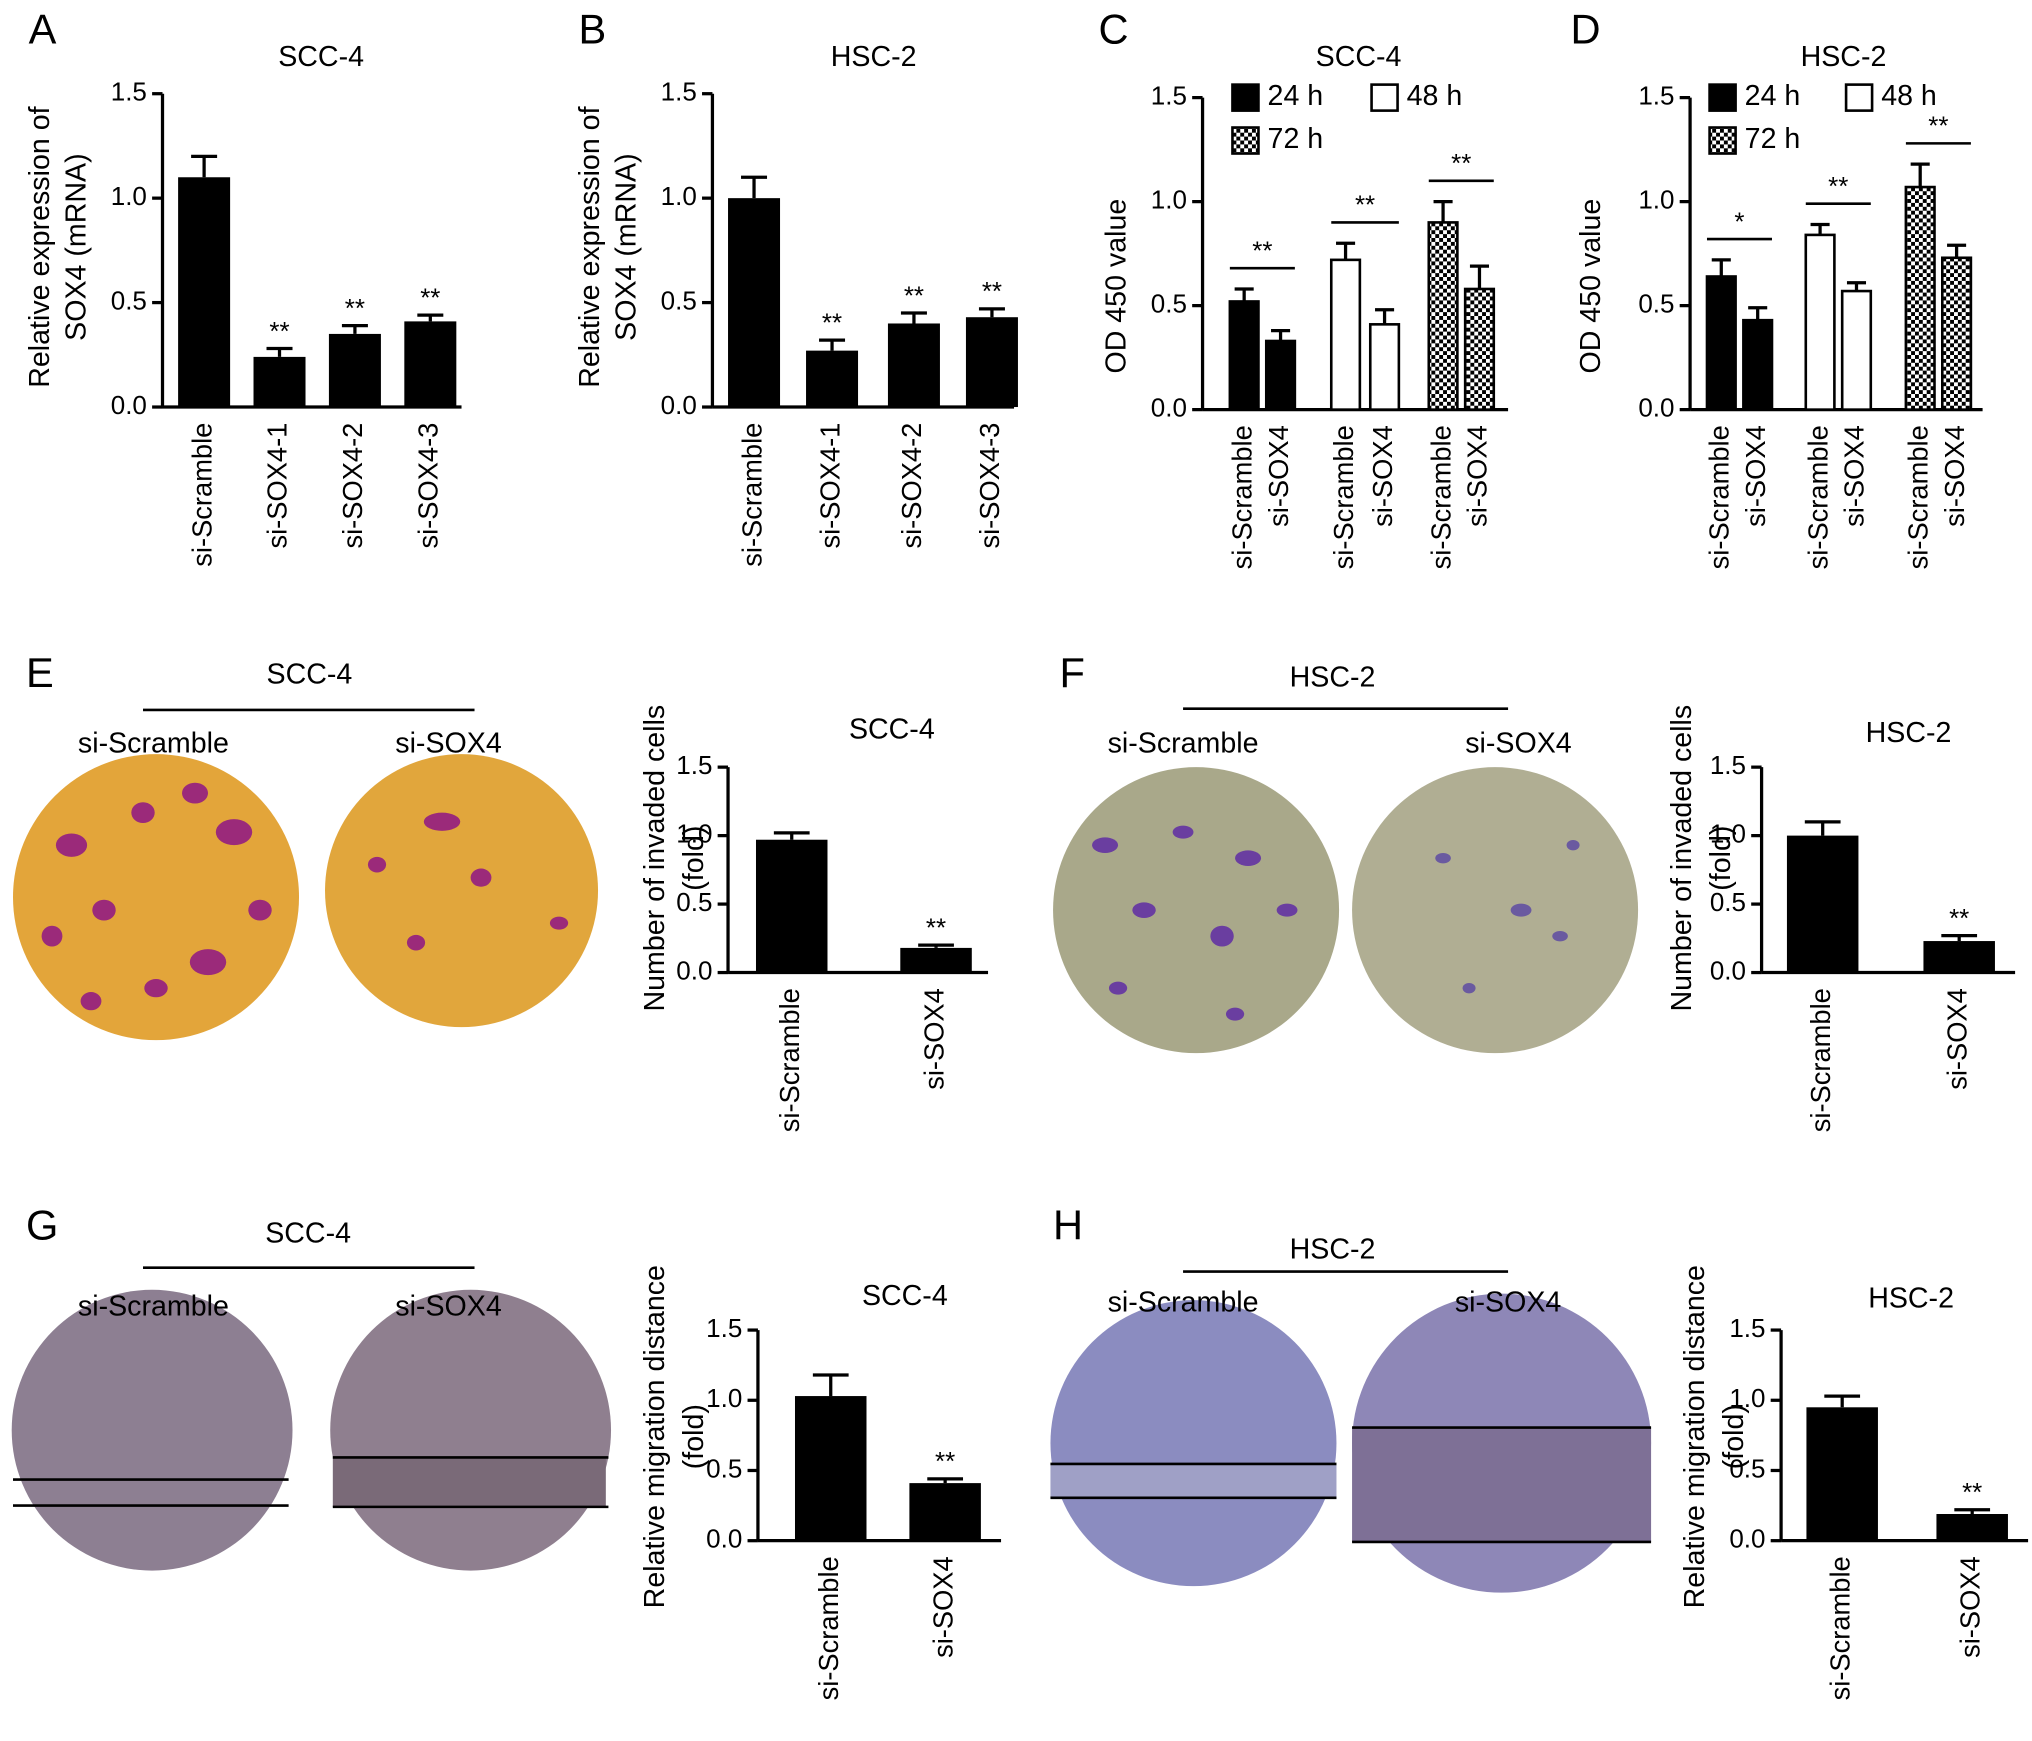  I want to click on y-axis-label: (fold), so click(1734, 1436).